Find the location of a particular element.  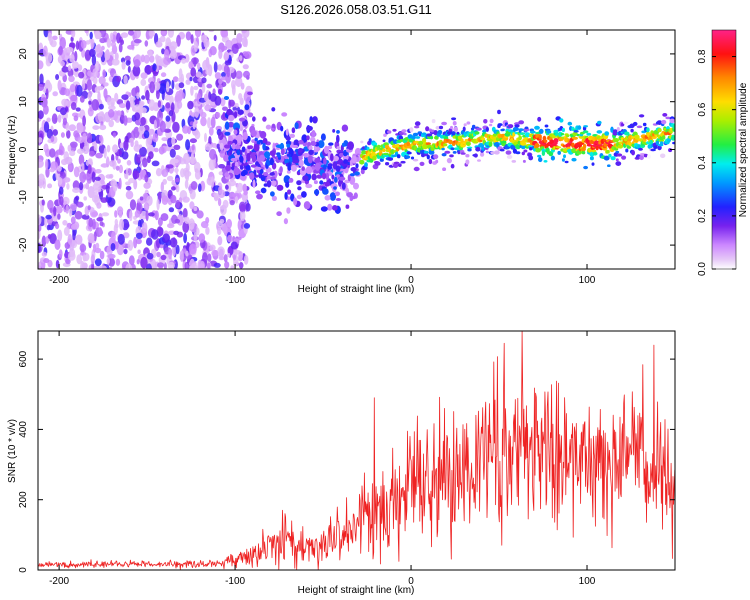

colorbar-tick-label: 0.2 is located at coordinates (702, 216).